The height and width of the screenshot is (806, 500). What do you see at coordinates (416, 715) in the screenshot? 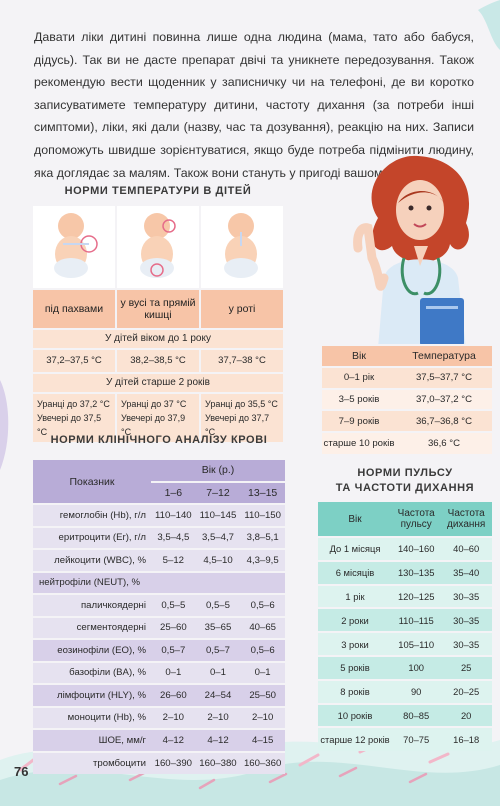
I see `pulse-value: 80–85` at bounding box center [416, 715].